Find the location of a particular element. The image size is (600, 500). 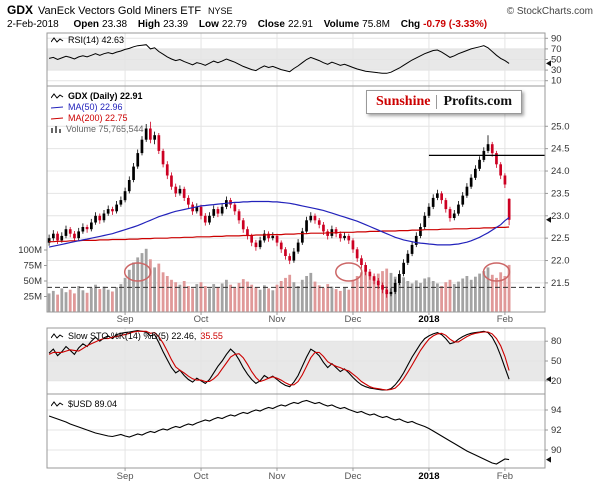

quote-date: 2-Feb-2018 is located at coordinates (33, 24).